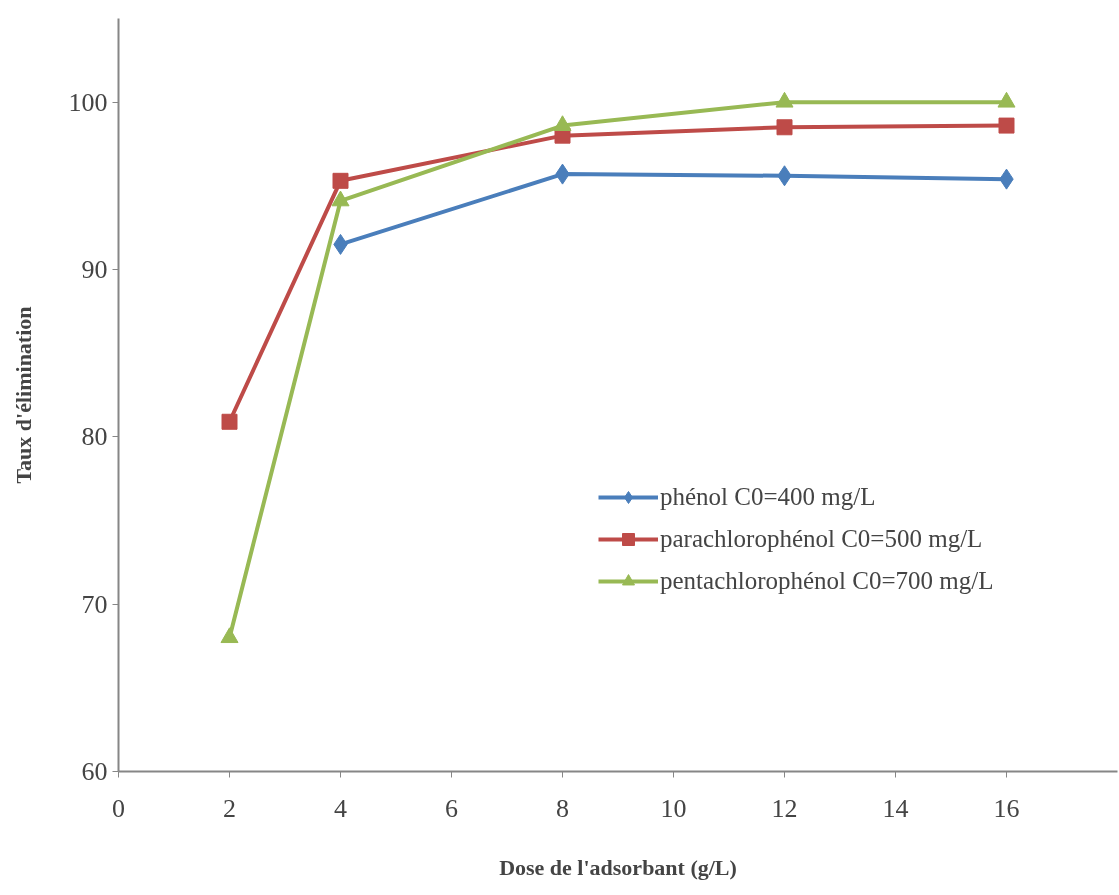 The width and height of the screenshot is (1119, 895). What do you see at coordinates (118, 808) in the screenshot?
I see `x-tick-label: 0` at bounding box center [118, 808].